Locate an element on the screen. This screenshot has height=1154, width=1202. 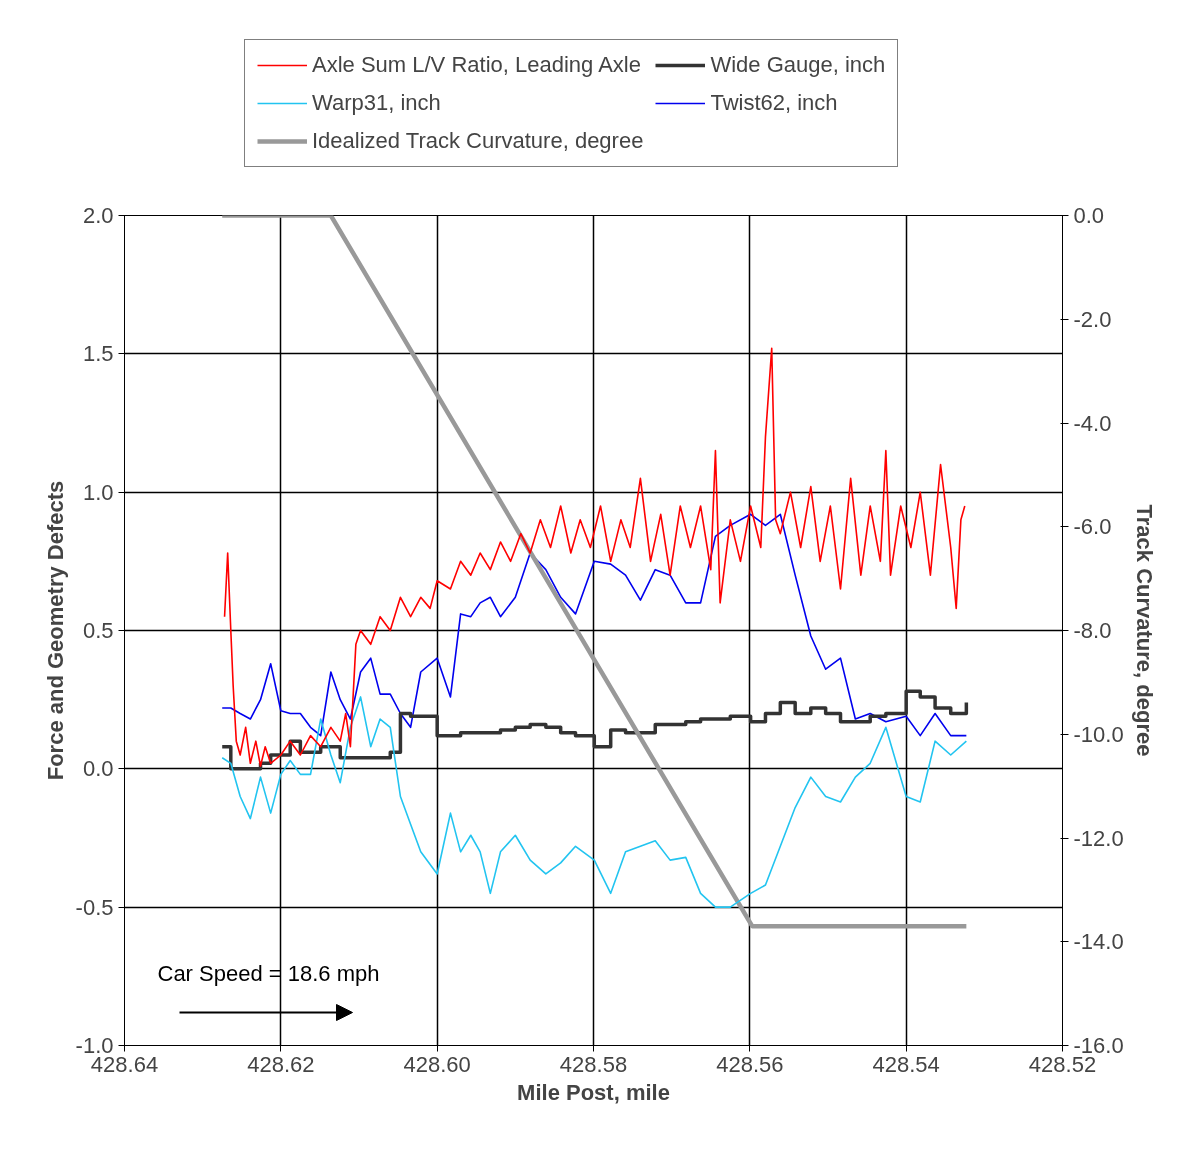
y-axis-title: Force and Geometry Defects is located at coordinates (55, 630).